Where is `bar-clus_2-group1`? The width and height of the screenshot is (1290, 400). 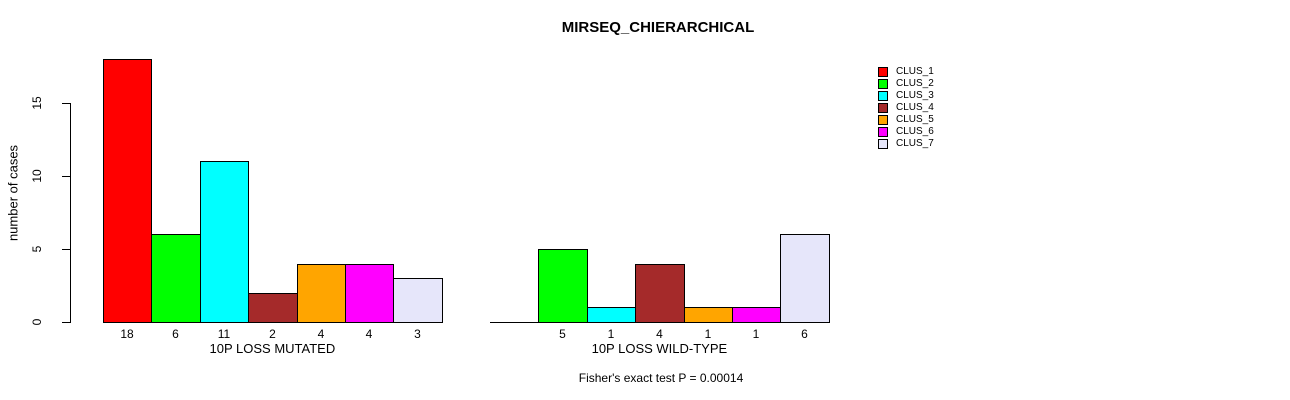 bar-clus_2-group1 is located at coordinates (176, 278).